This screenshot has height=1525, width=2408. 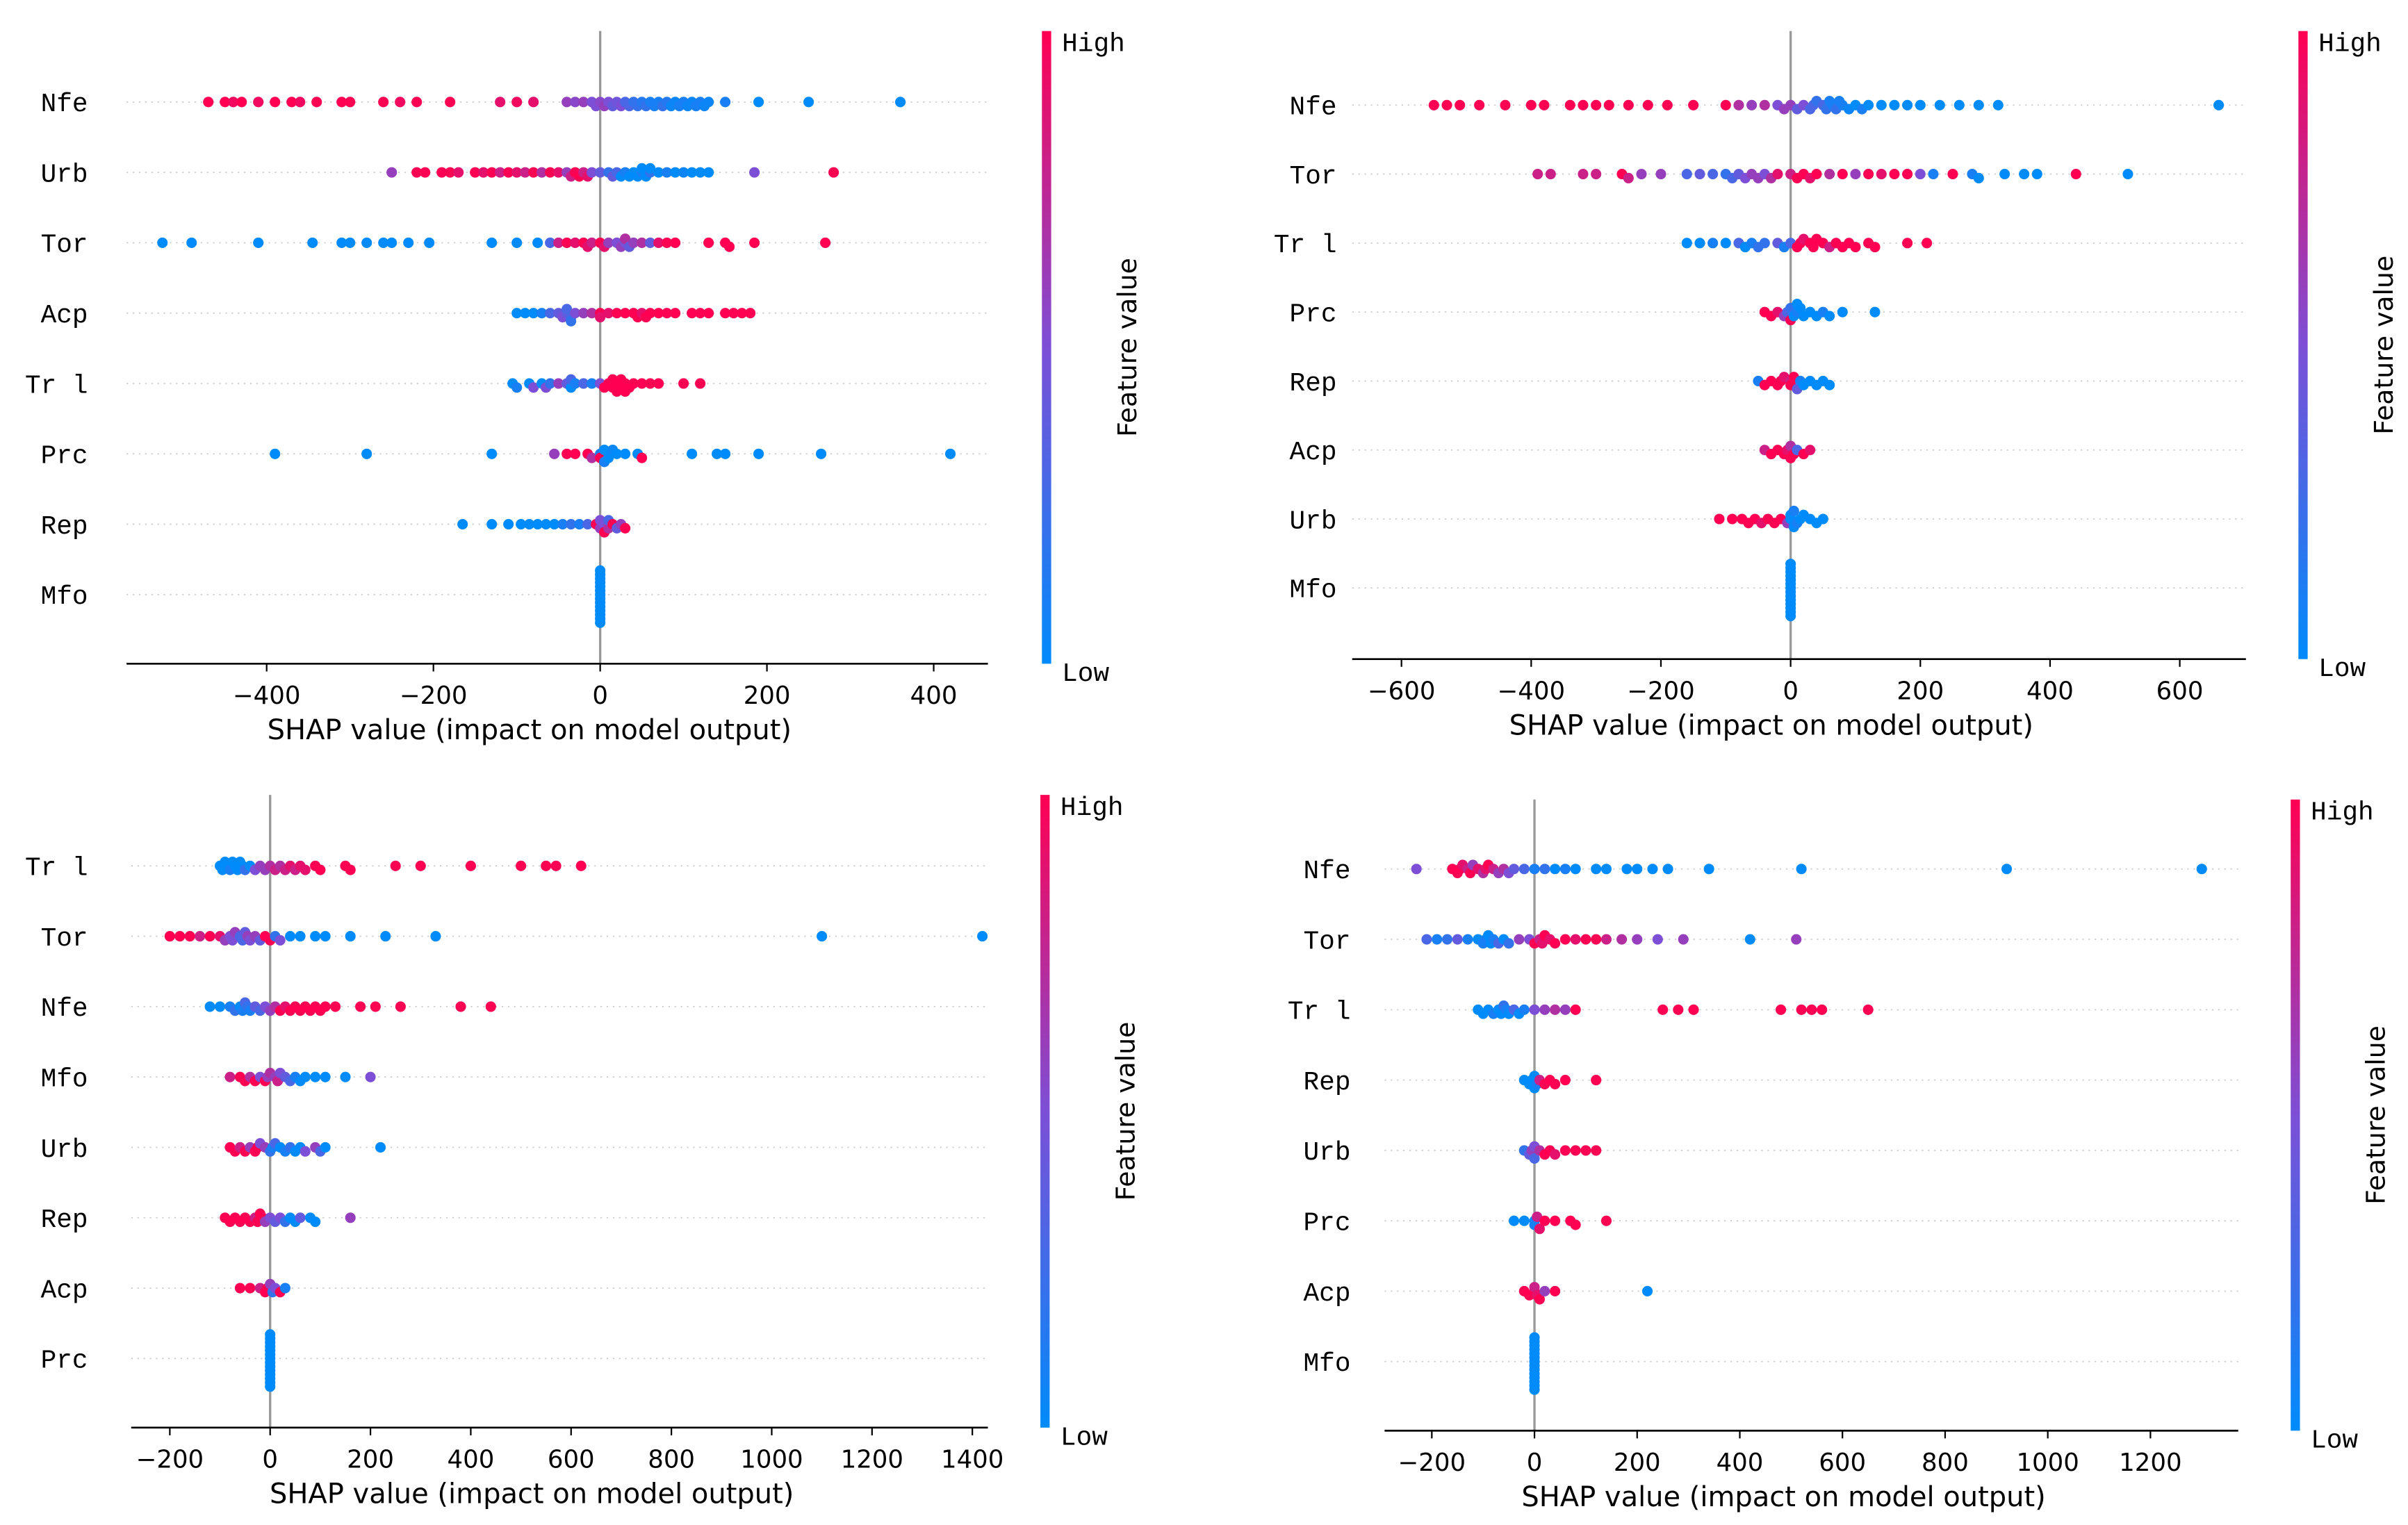 What do you see at coordinates (64, 527) in the screenshot?
I see `feature-label: Rep` at bounding box center [64, 527].